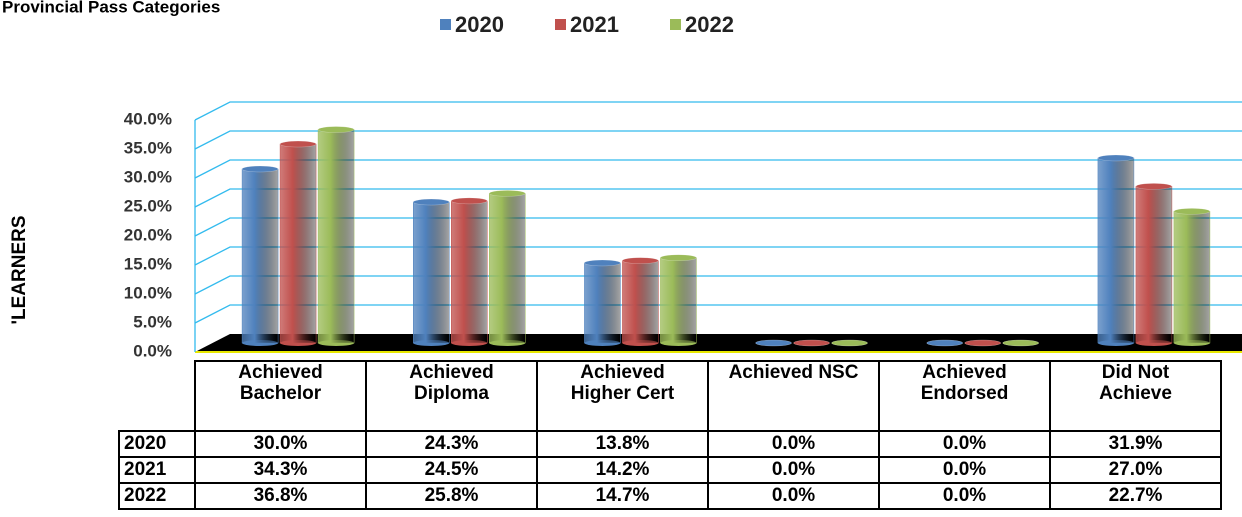  Describe the element at coordinates (280, 383) in the screenshot. I see `category-label: Achieved Bachelor` at that location.